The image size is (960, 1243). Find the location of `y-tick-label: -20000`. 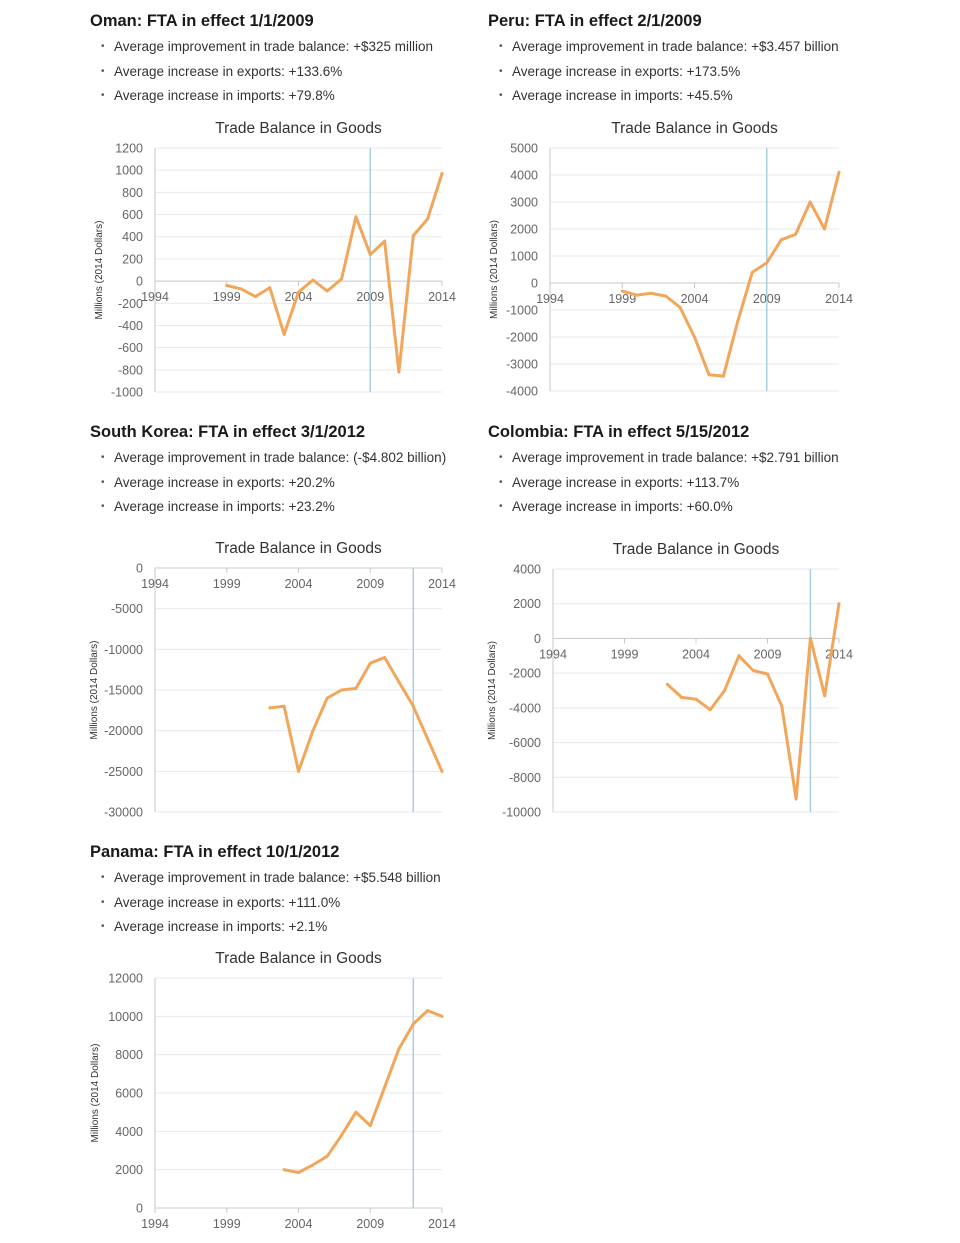

y-tick-label: -20000 is located at coordinates (123, 731).